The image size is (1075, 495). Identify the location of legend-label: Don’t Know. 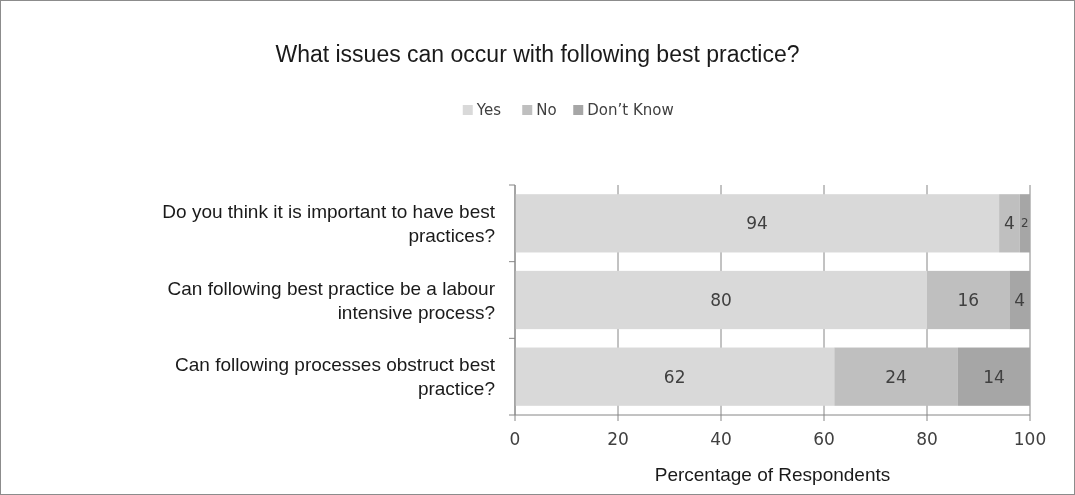
(630, 110).